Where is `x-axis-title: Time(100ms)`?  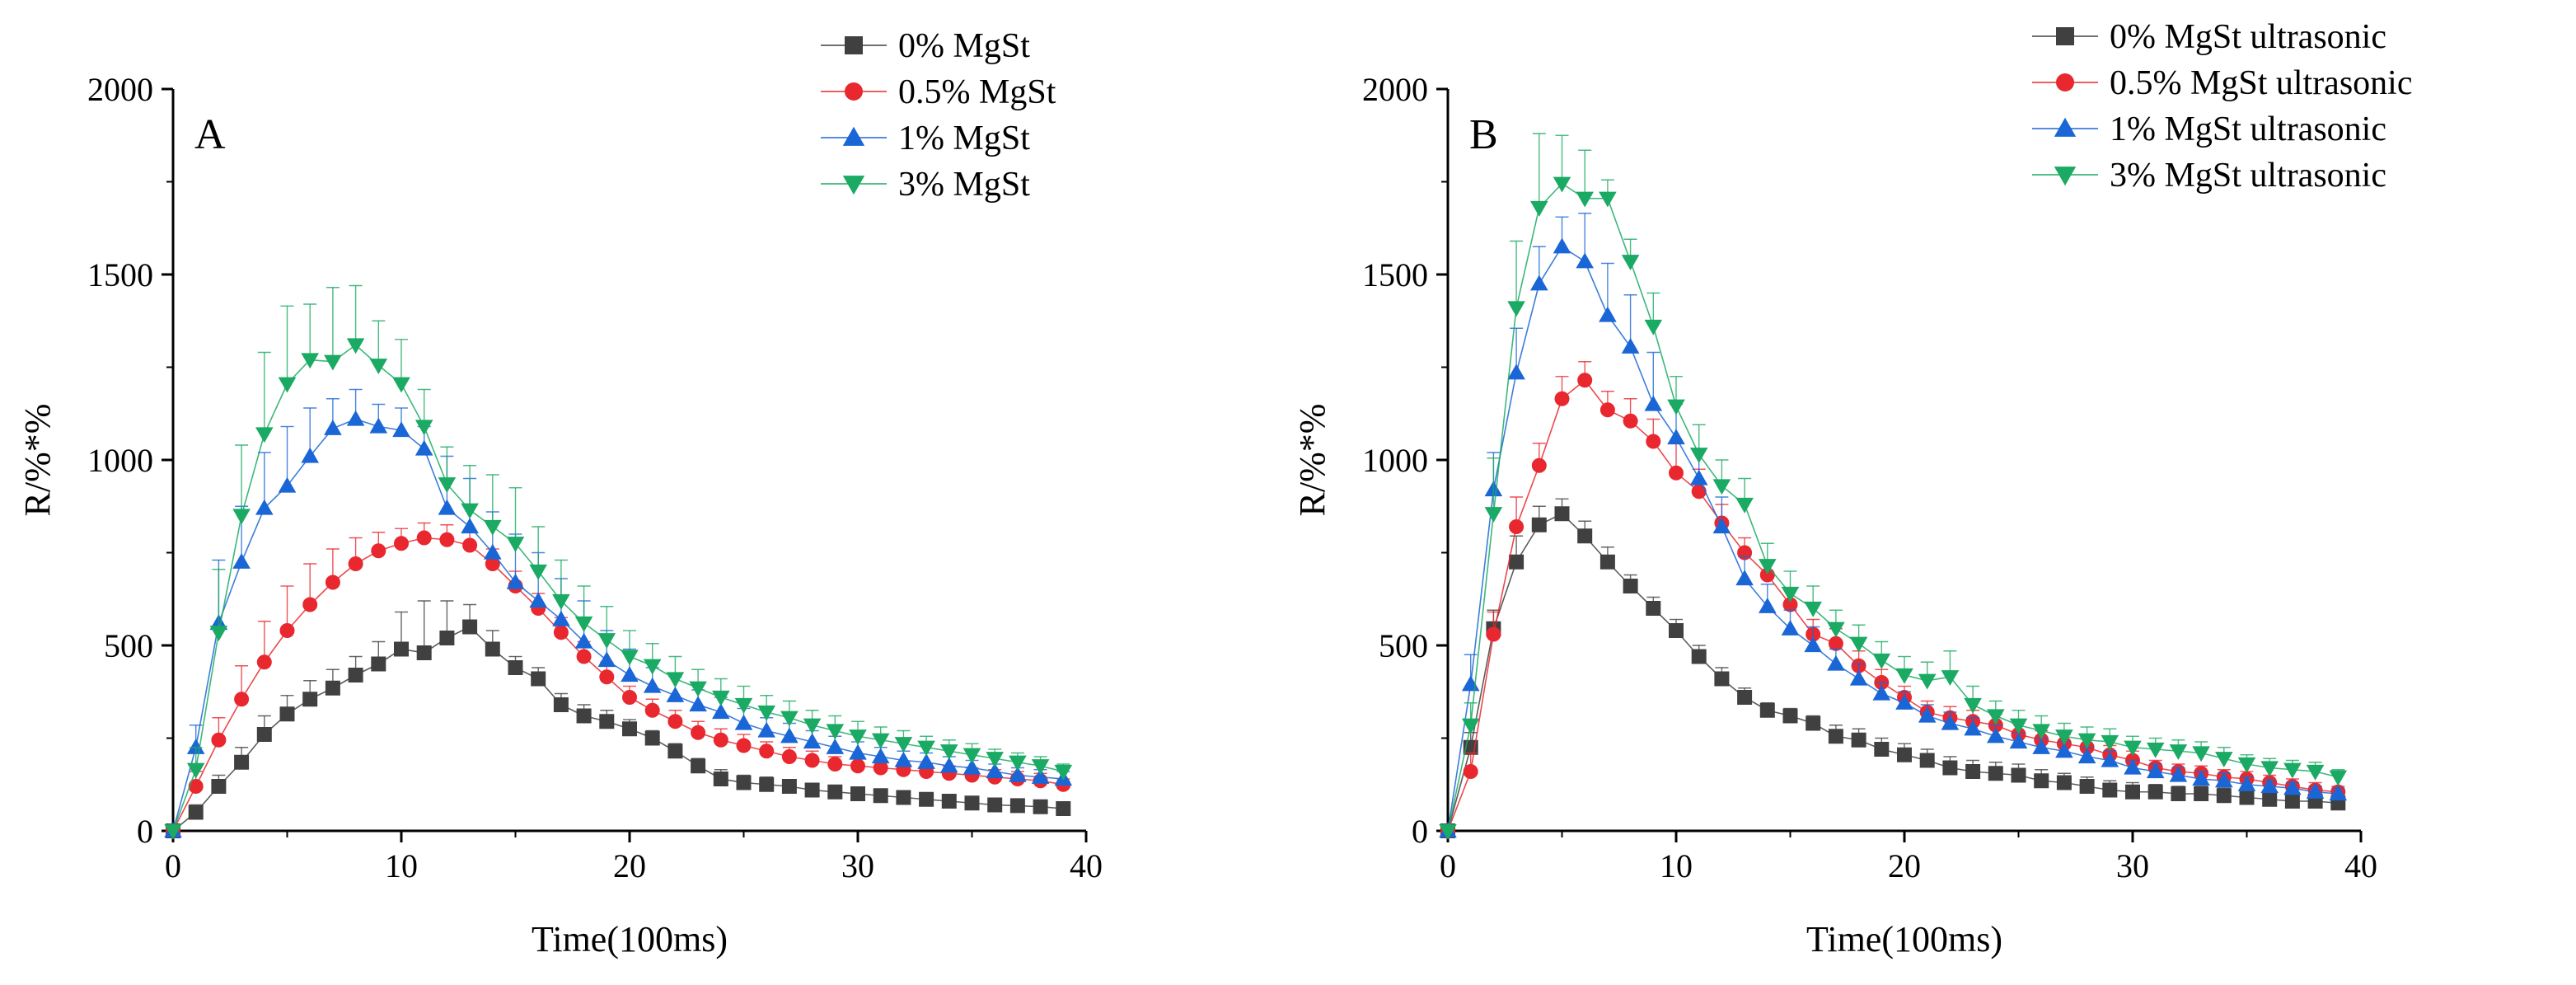 x-axis-title: Time(100ms) is located at coordinates (630, 939).